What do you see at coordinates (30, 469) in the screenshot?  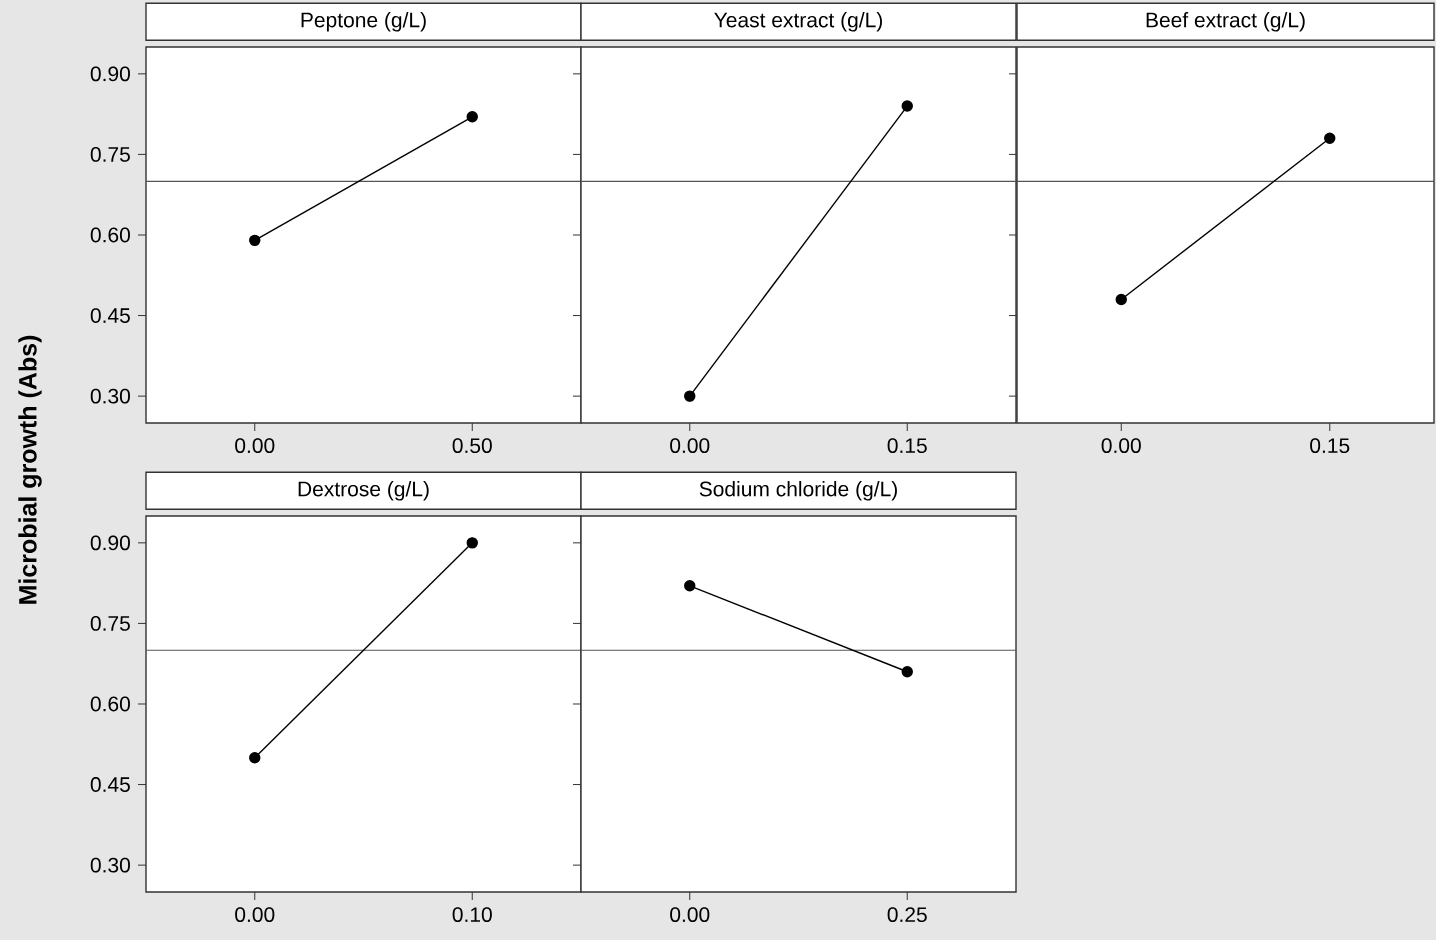 I see `y-axis-title: Microbial growth (Abs)` at bounding box center [30, 469].